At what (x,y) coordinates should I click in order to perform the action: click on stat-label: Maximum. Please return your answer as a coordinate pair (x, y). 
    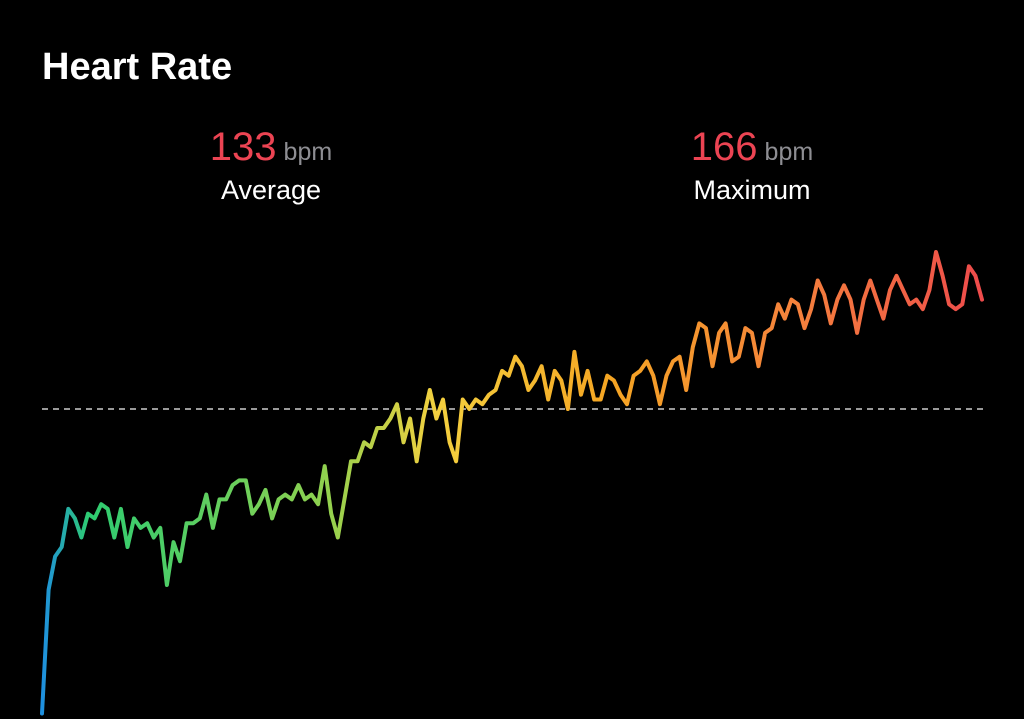
    Looking at the image, I should click on (751, 190).